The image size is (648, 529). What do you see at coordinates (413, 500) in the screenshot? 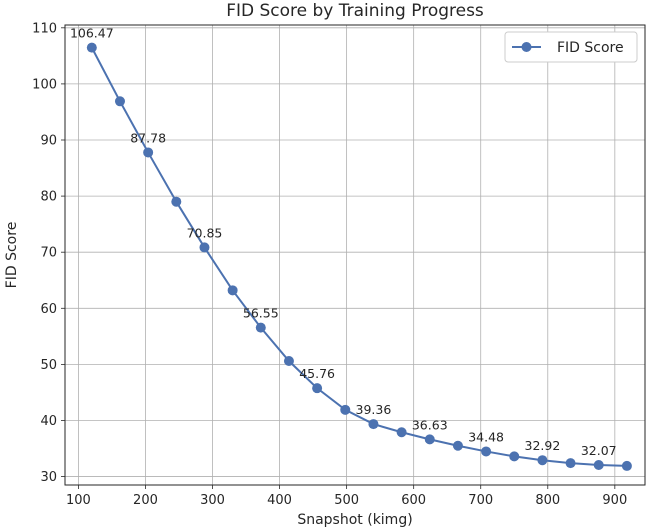
I see `x-tick-label: 600` at bounding box center [413, 500].